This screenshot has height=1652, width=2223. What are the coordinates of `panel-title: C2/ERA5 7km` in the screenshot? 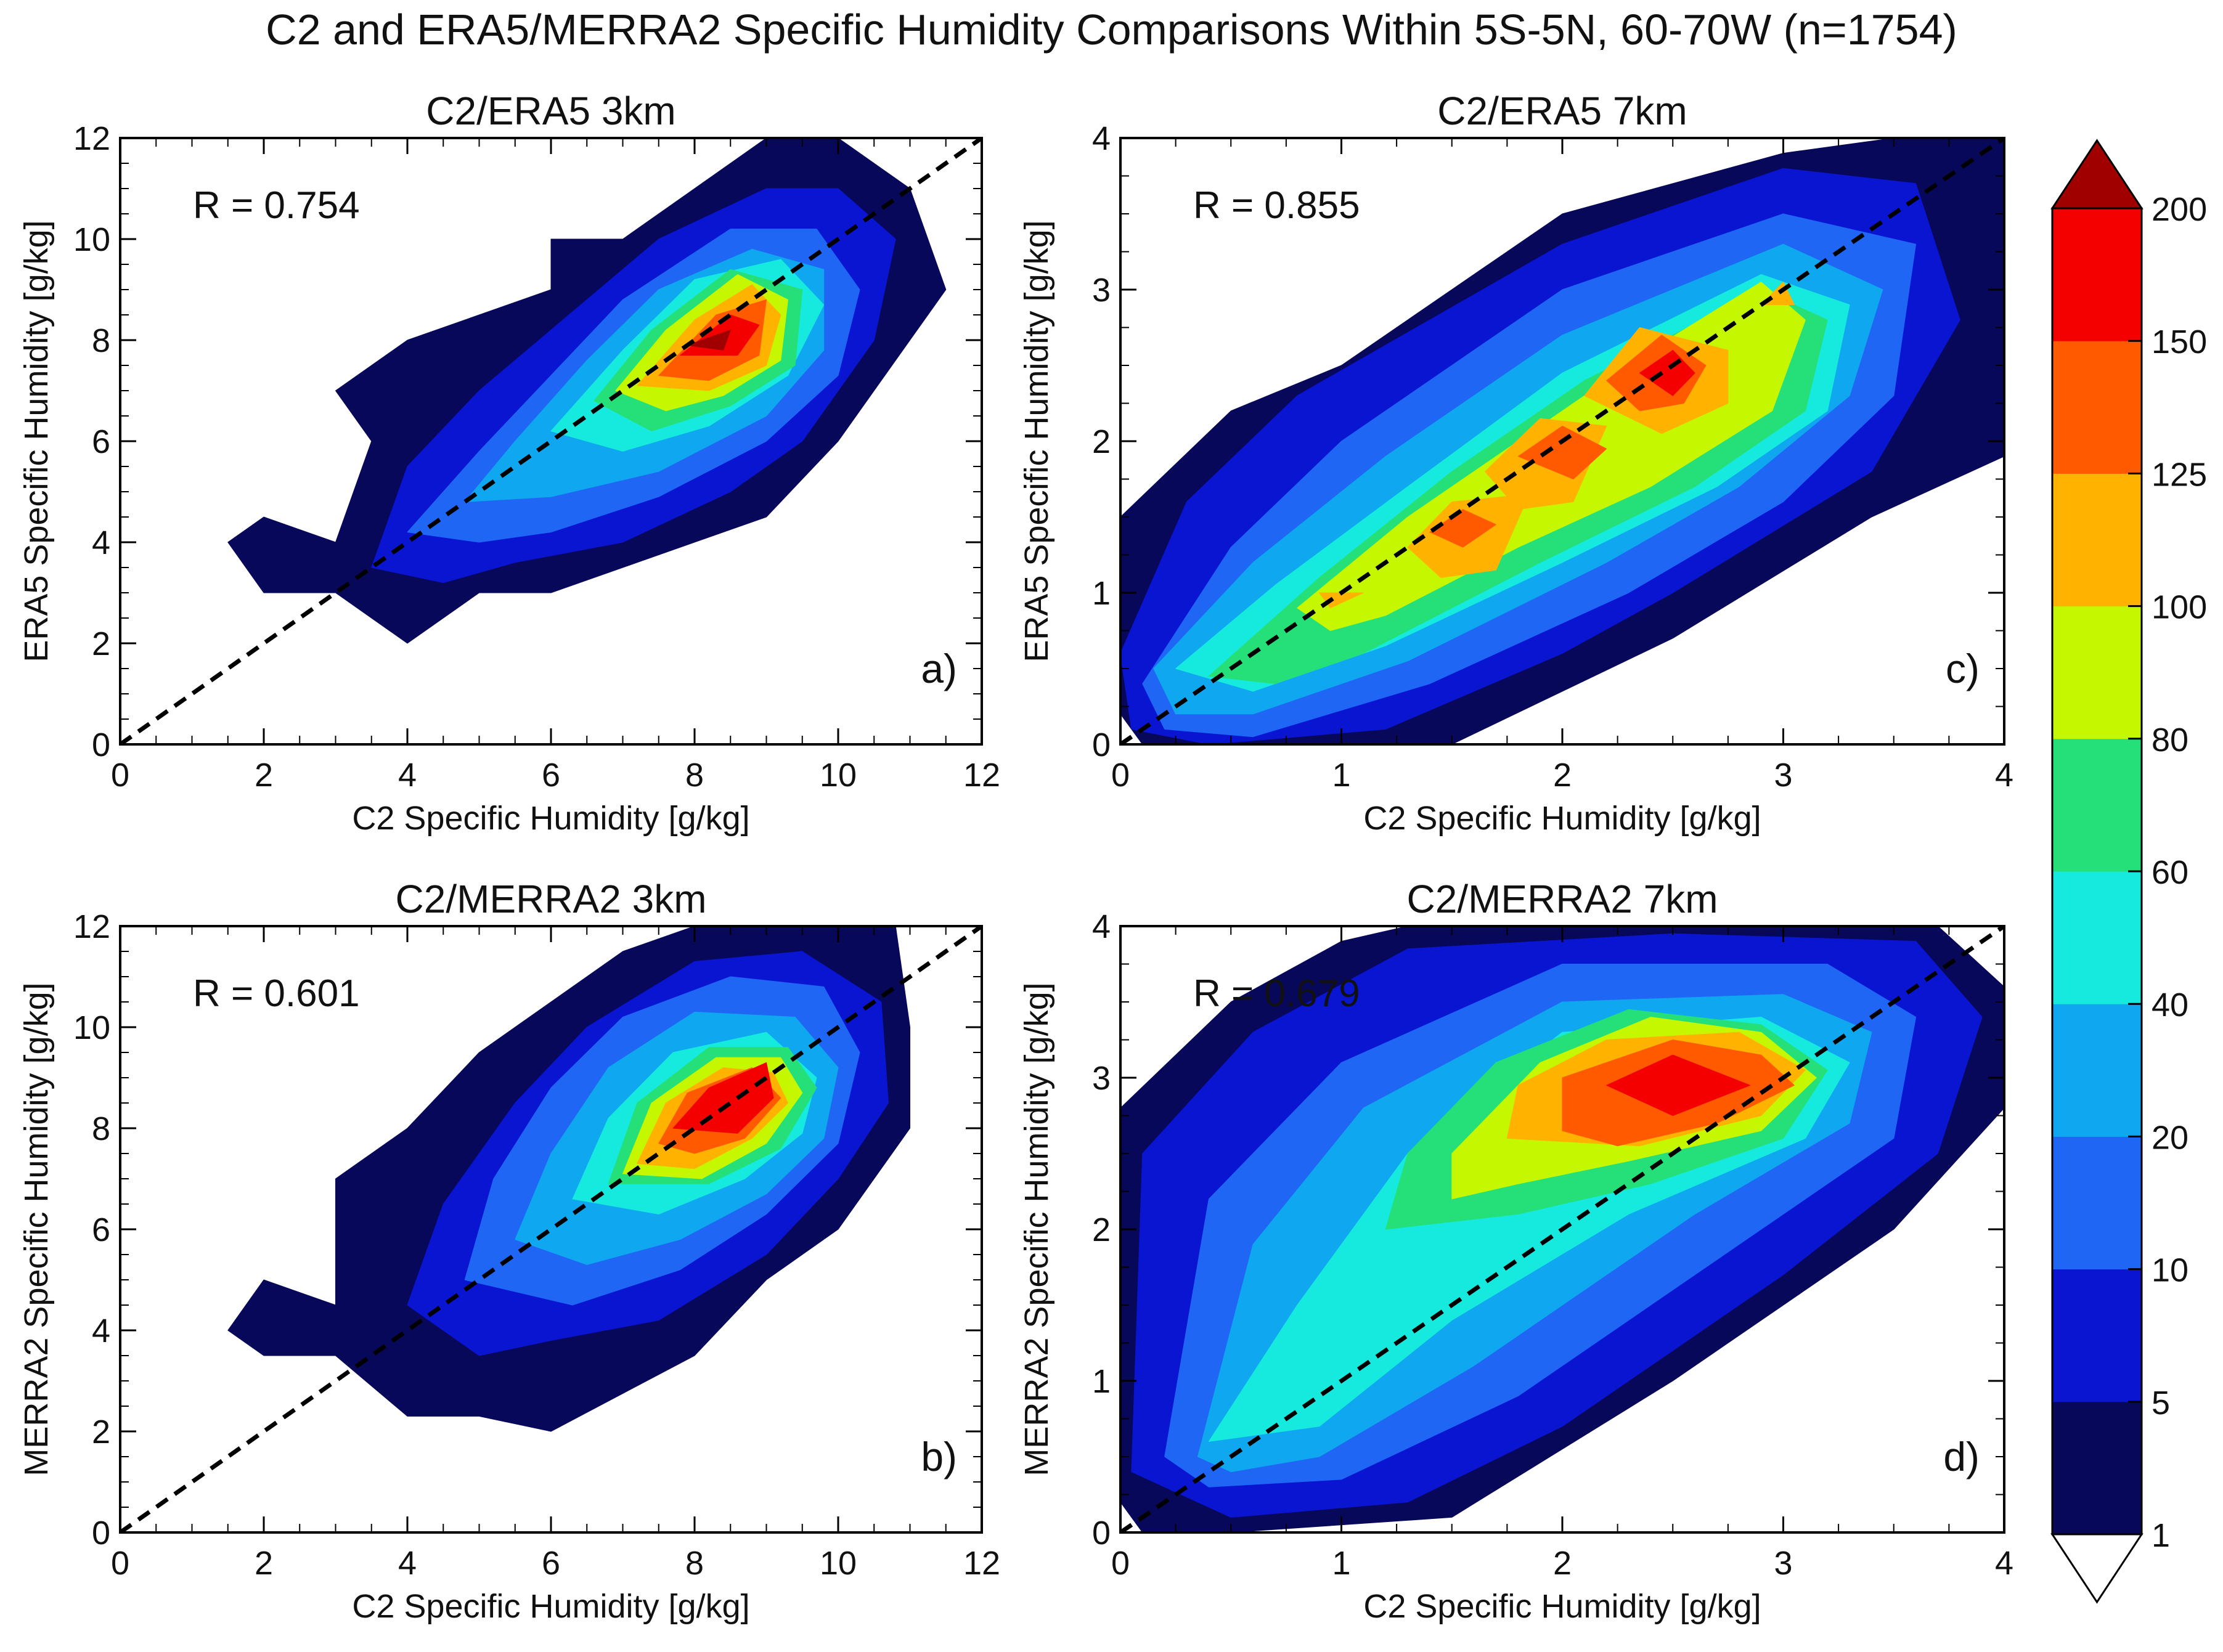 It's located at (1562, 111).